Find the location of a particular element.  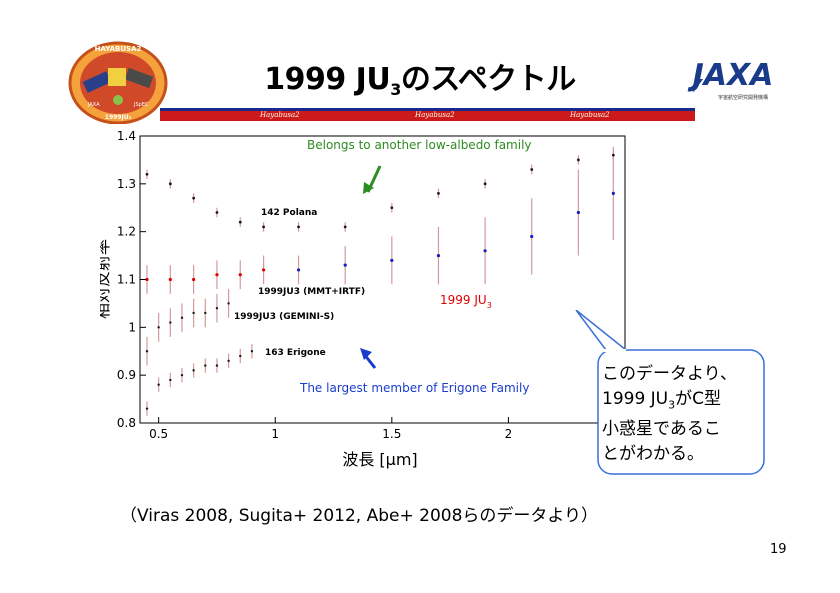

page-number: 19 is located at coordinates (778, 549).